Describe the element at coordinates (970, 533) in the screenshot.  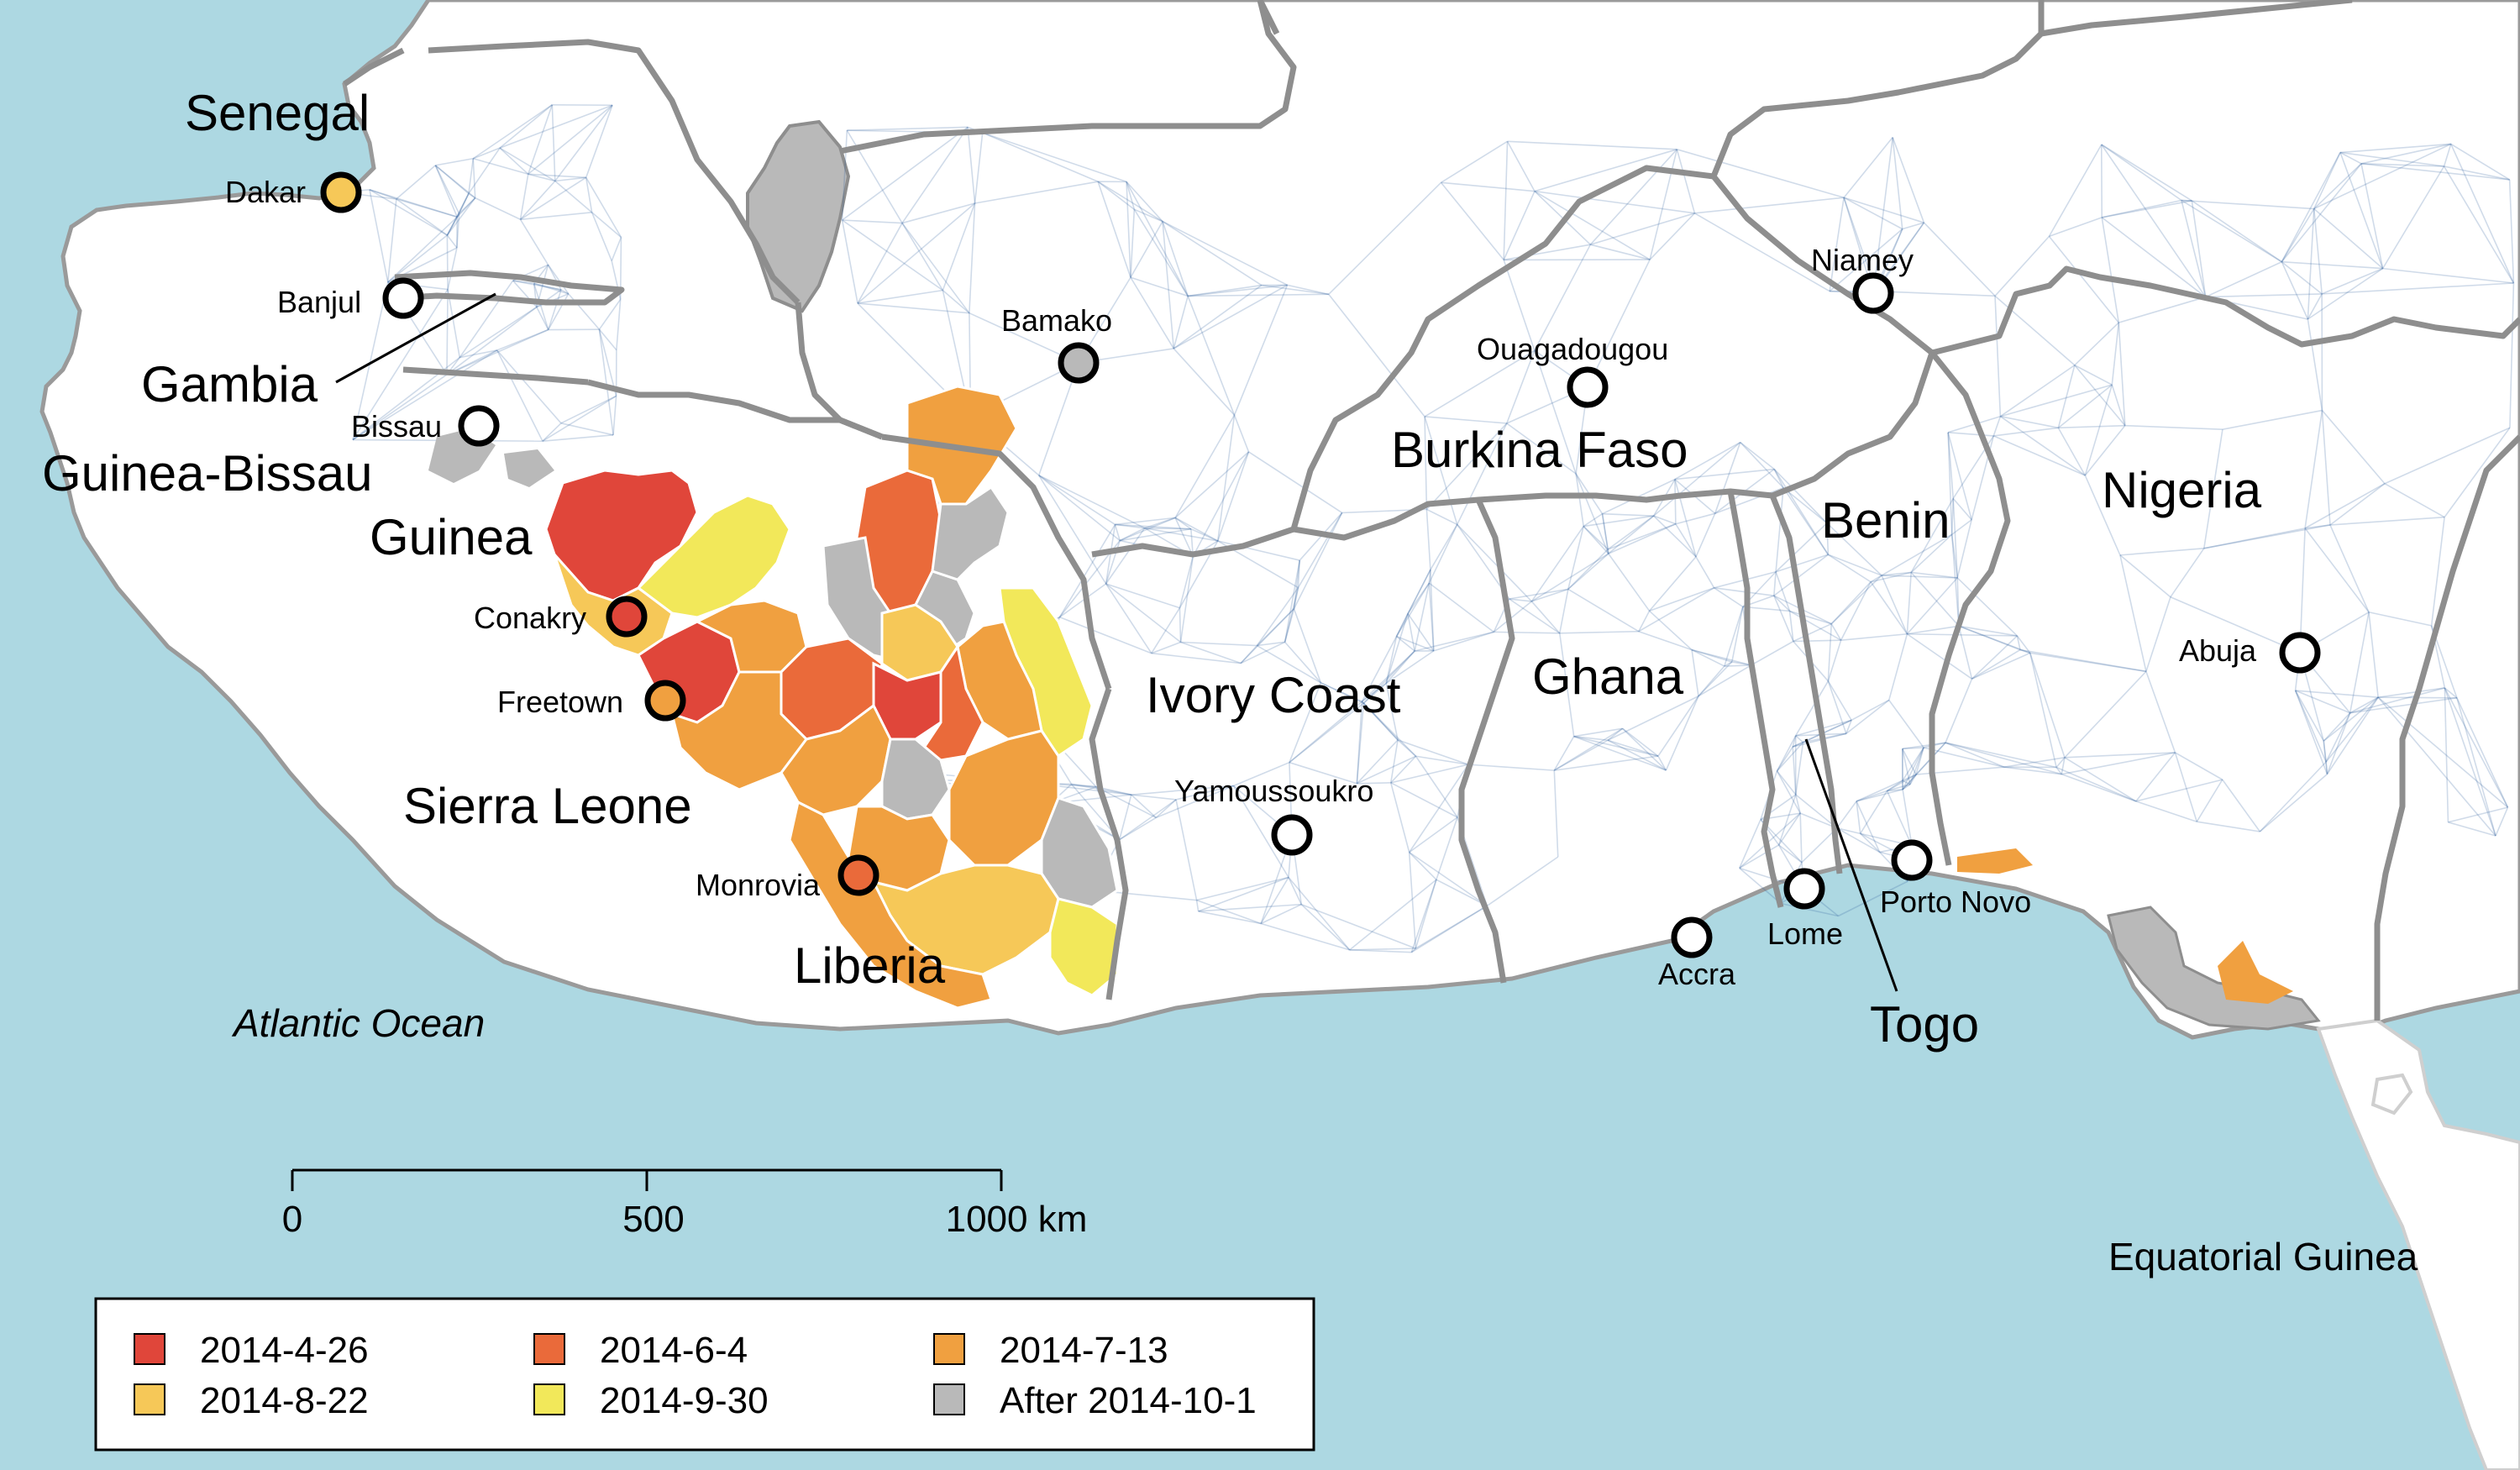
I see `region-guinea-grey-east` at that location.